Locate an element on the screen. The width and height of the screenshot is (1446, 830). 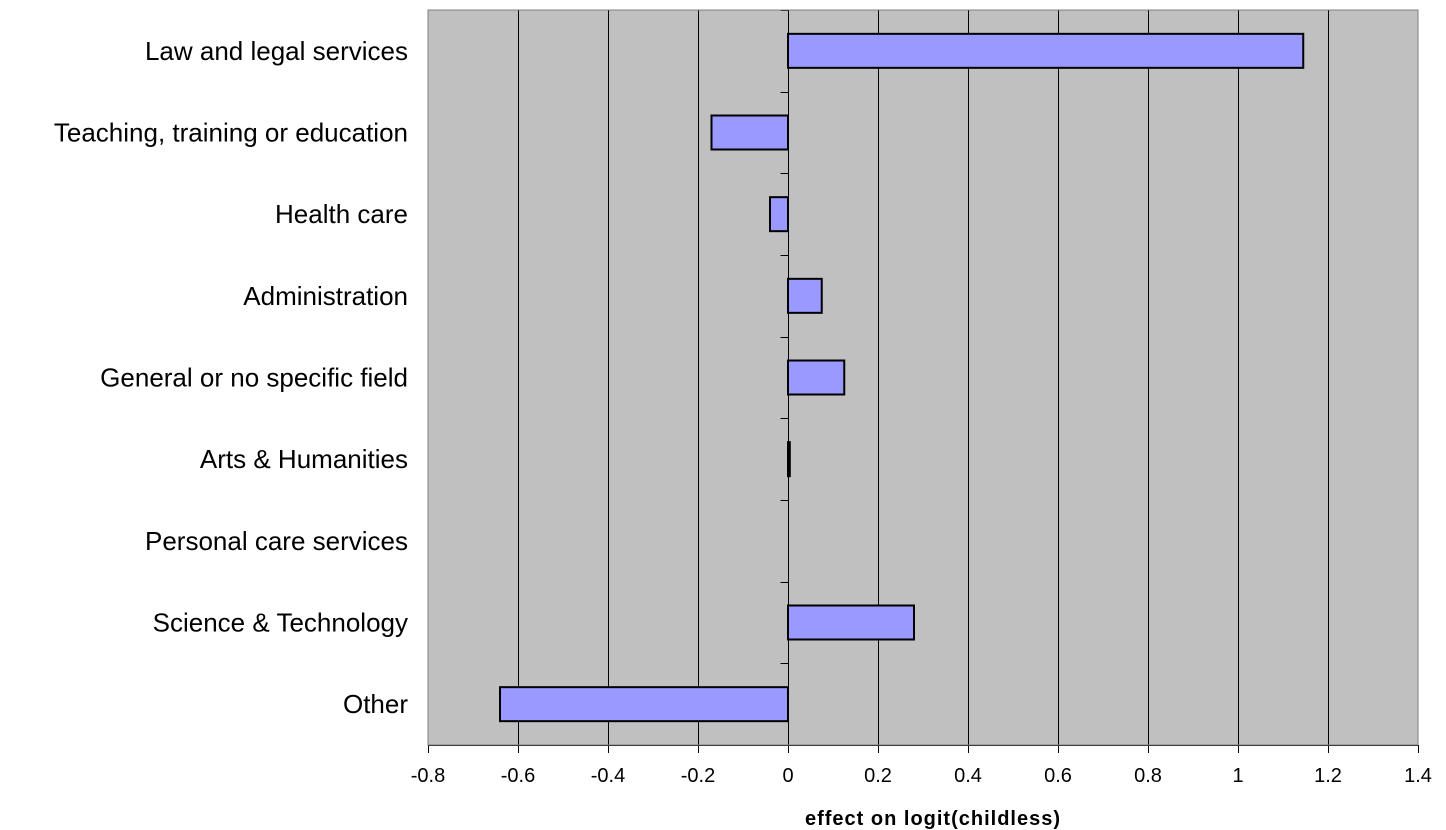
category-label: Personal care services is located at coordinates (276, 541).